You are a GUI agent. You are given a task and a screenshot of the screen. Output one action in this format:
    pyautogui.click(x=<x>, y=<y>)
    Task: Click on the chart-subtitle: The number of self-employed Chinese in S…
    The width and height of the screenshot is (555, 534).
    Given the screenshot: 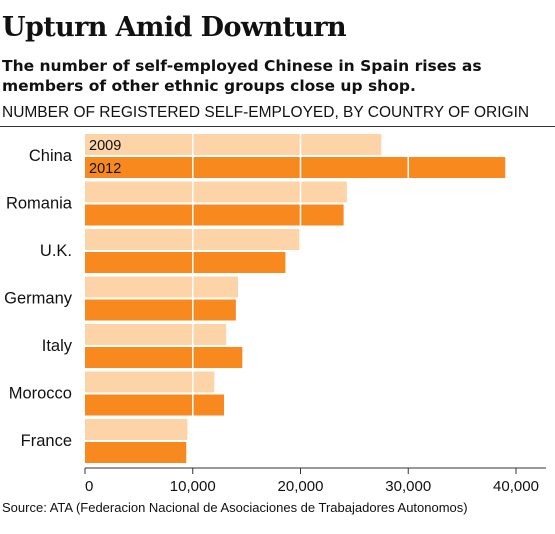 What is the action you would take?
    pyautogui.click(x=242, y=76)
    